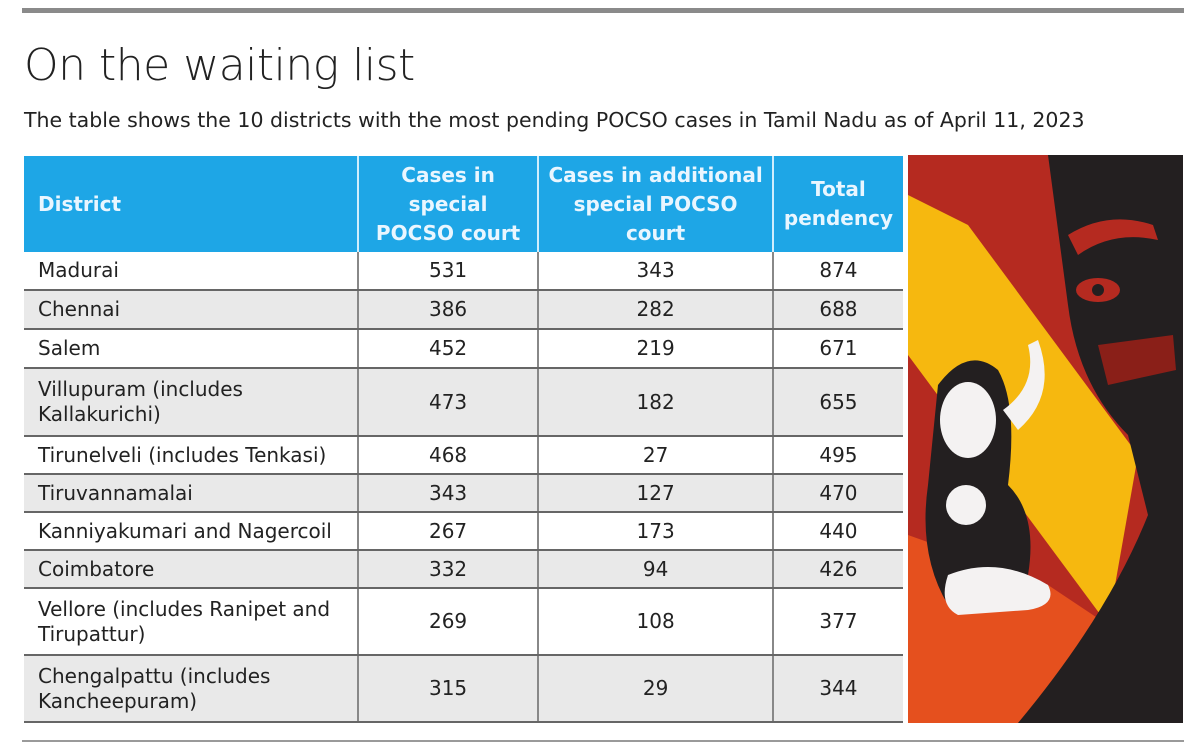  I want to click on district-cell: Tirunelveli (includes Tenkasi), so click(191, 455).